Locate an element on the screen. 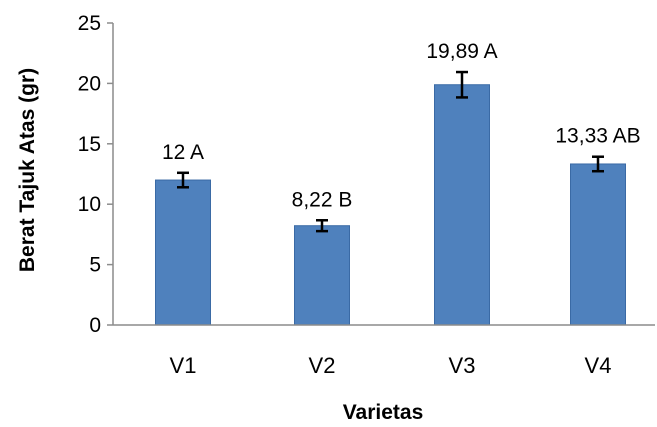 The image size is (657, 427). x-axis-categories: V1 V2 V3 V4 is located at coordinates (391, 365).